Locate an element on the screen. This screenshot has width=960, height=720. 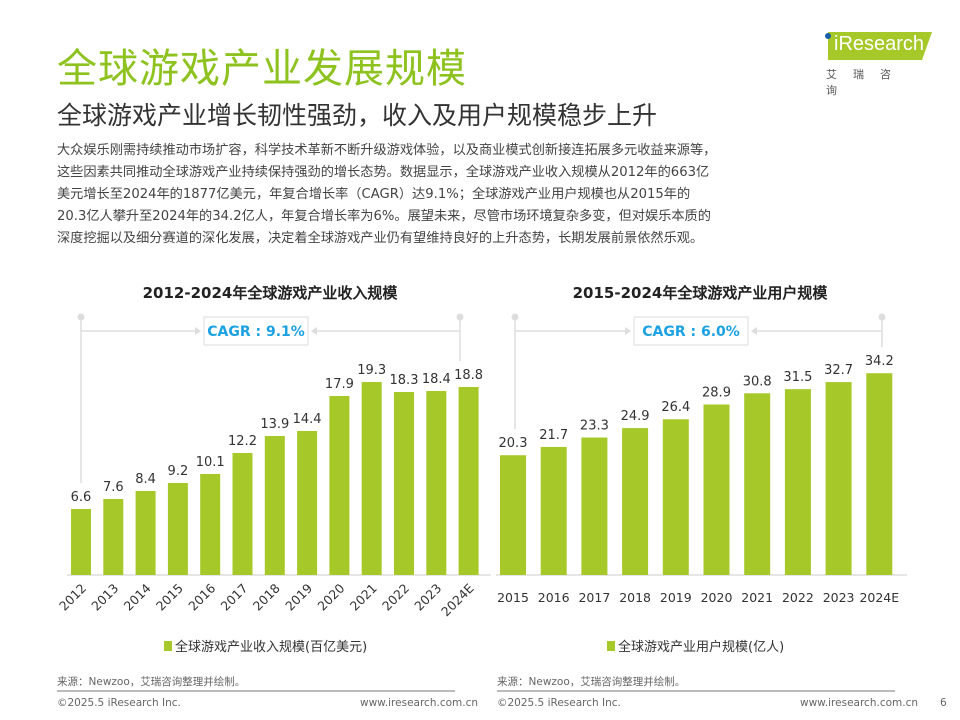
data-label: 20.3 is located at coordinates (513, 443).